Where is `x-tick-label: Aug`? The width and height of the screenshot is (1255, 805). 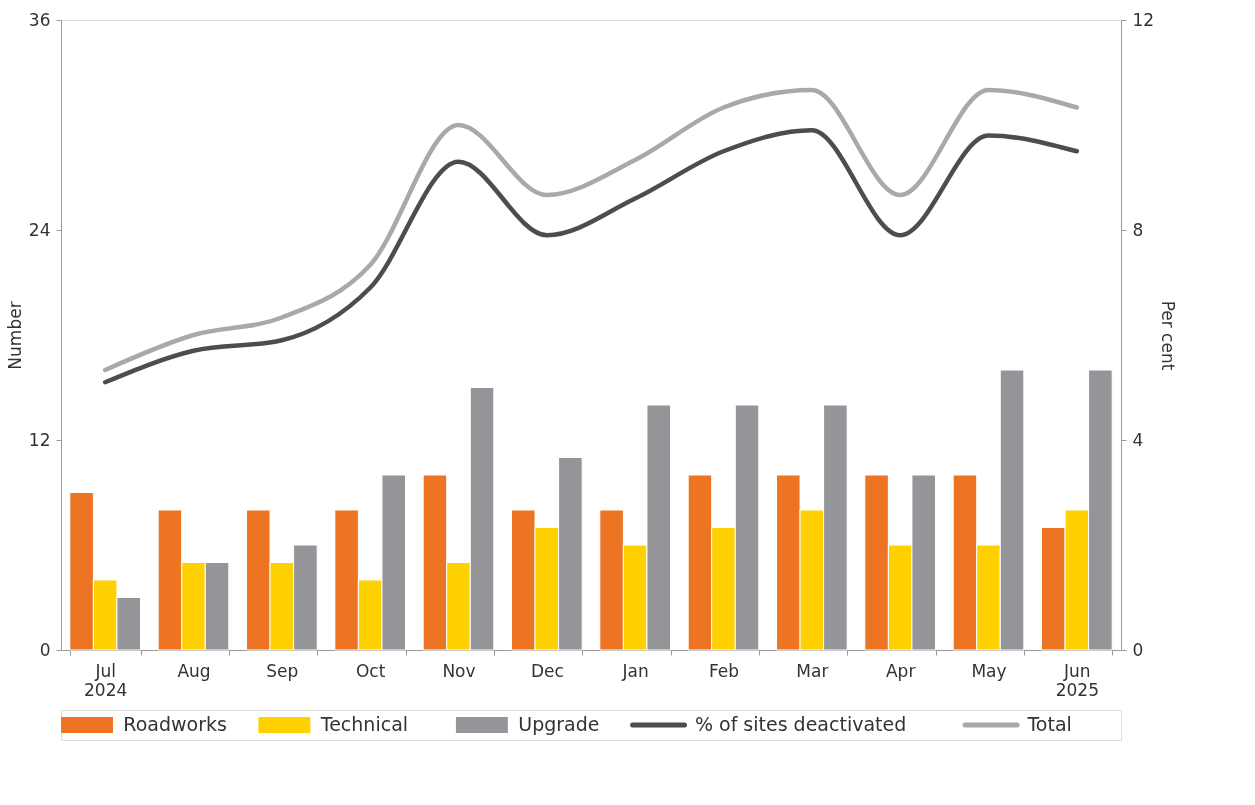 x-tick-label: Aug is located at coordinates (194, 670).